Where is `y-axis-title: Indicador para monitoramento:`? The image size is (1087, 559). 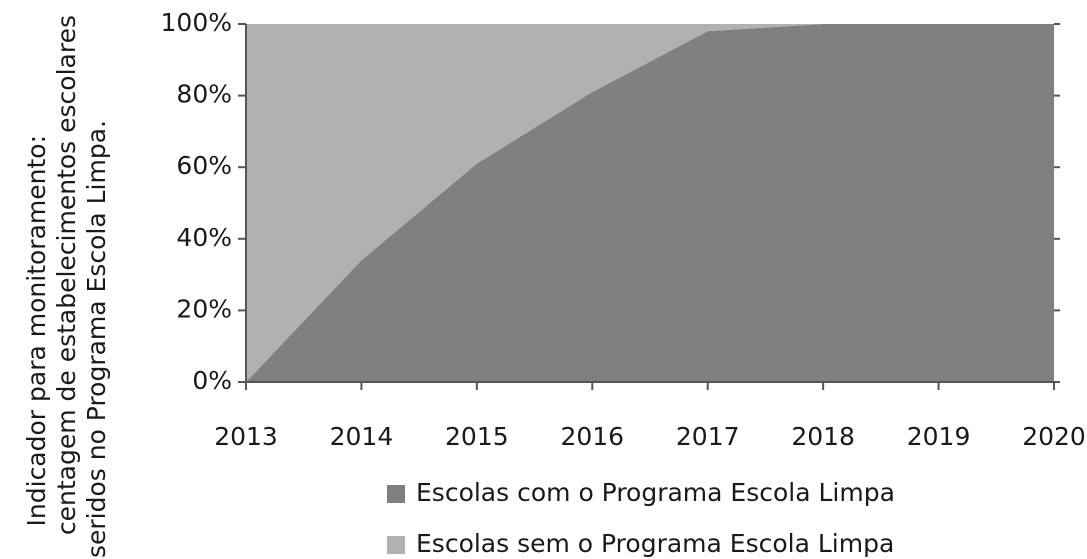
y-axis-title: Indicador para monitoramento: is located at coordinates (36, 330).